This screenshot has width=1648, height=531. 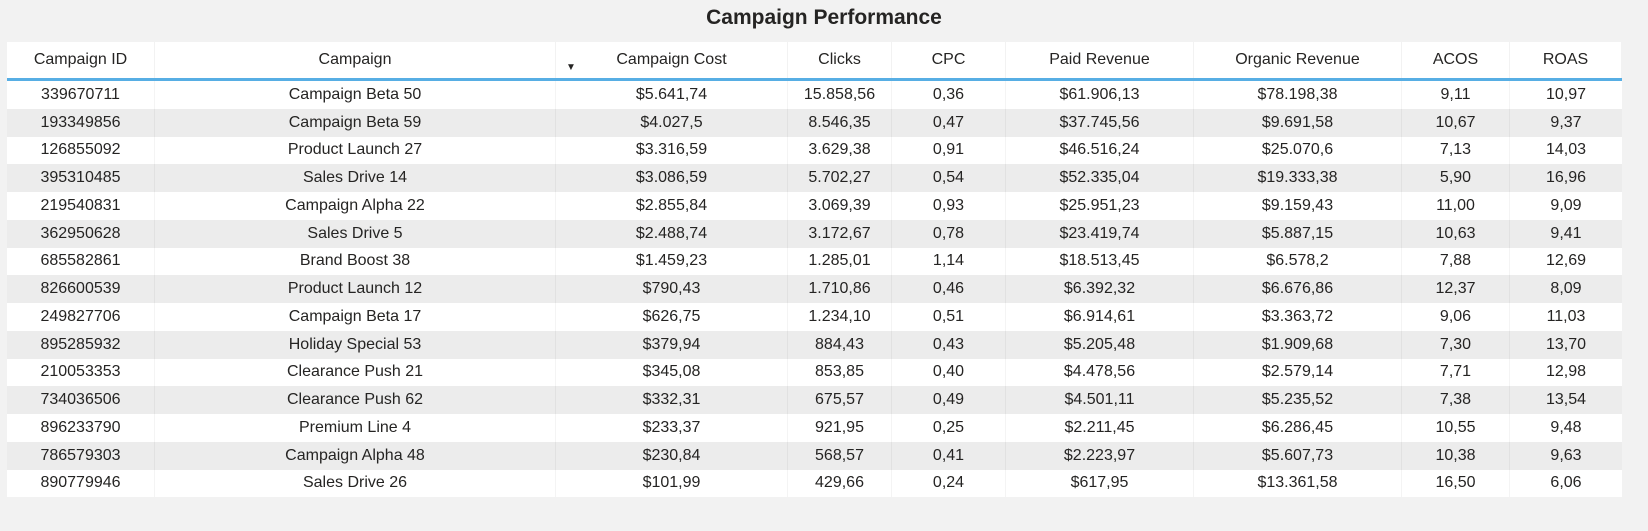 What do you see at coordinates (355, 95) in the screenshot?
I see `cell-campaign: Campaign Beta 50` at bounding box center [355, 95].